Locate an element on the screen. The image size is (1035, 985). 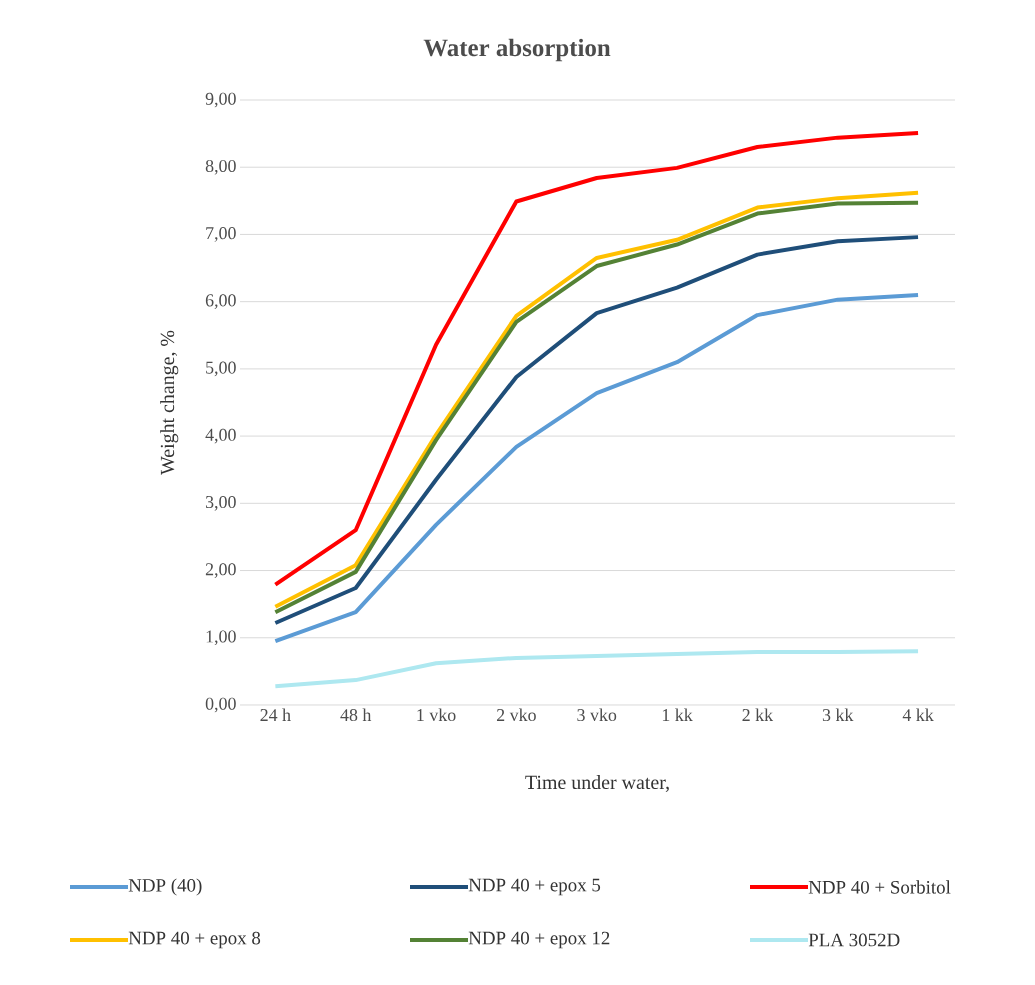
y-tick-label: 3,00 is located at coordinates (220, 503).